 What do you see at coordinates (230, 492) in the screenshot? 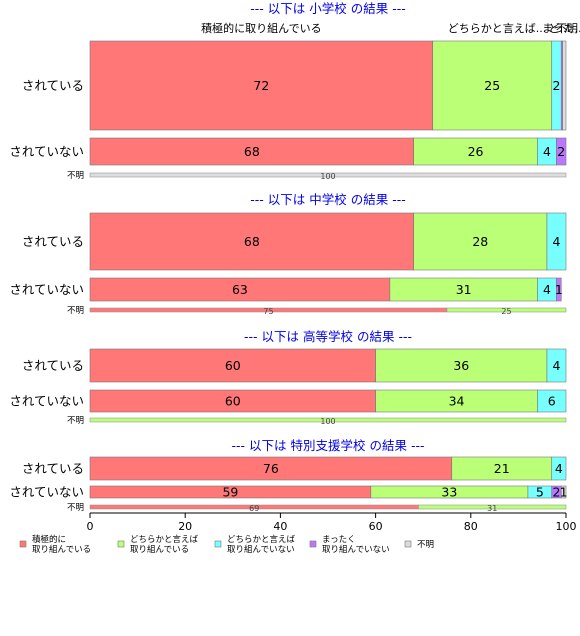
I see `data-label: 59` at bounding box center [230, 492].